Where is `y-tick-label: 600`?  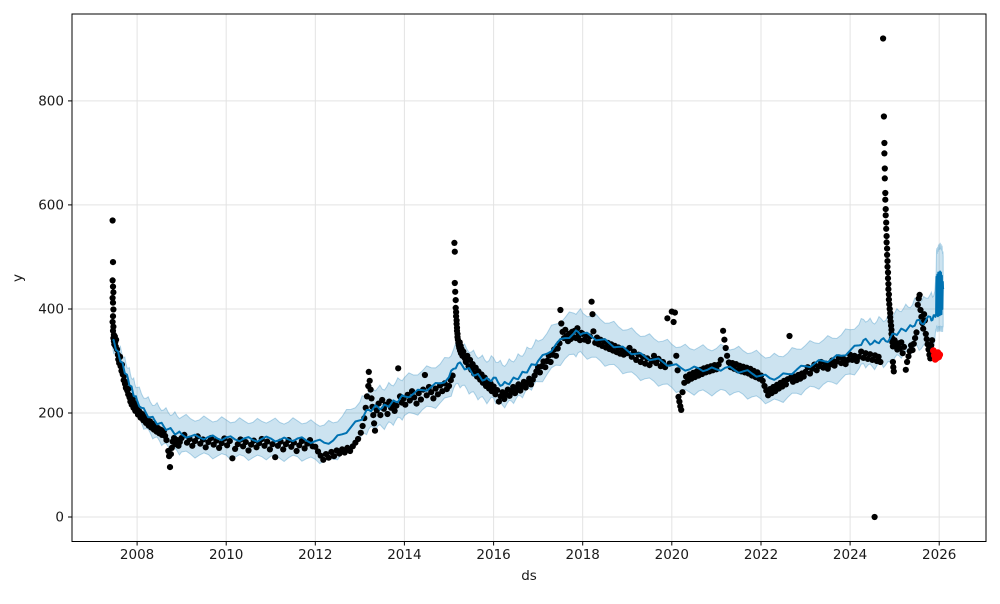 y-tick-label: 600 is located at coordinates (51, 205).